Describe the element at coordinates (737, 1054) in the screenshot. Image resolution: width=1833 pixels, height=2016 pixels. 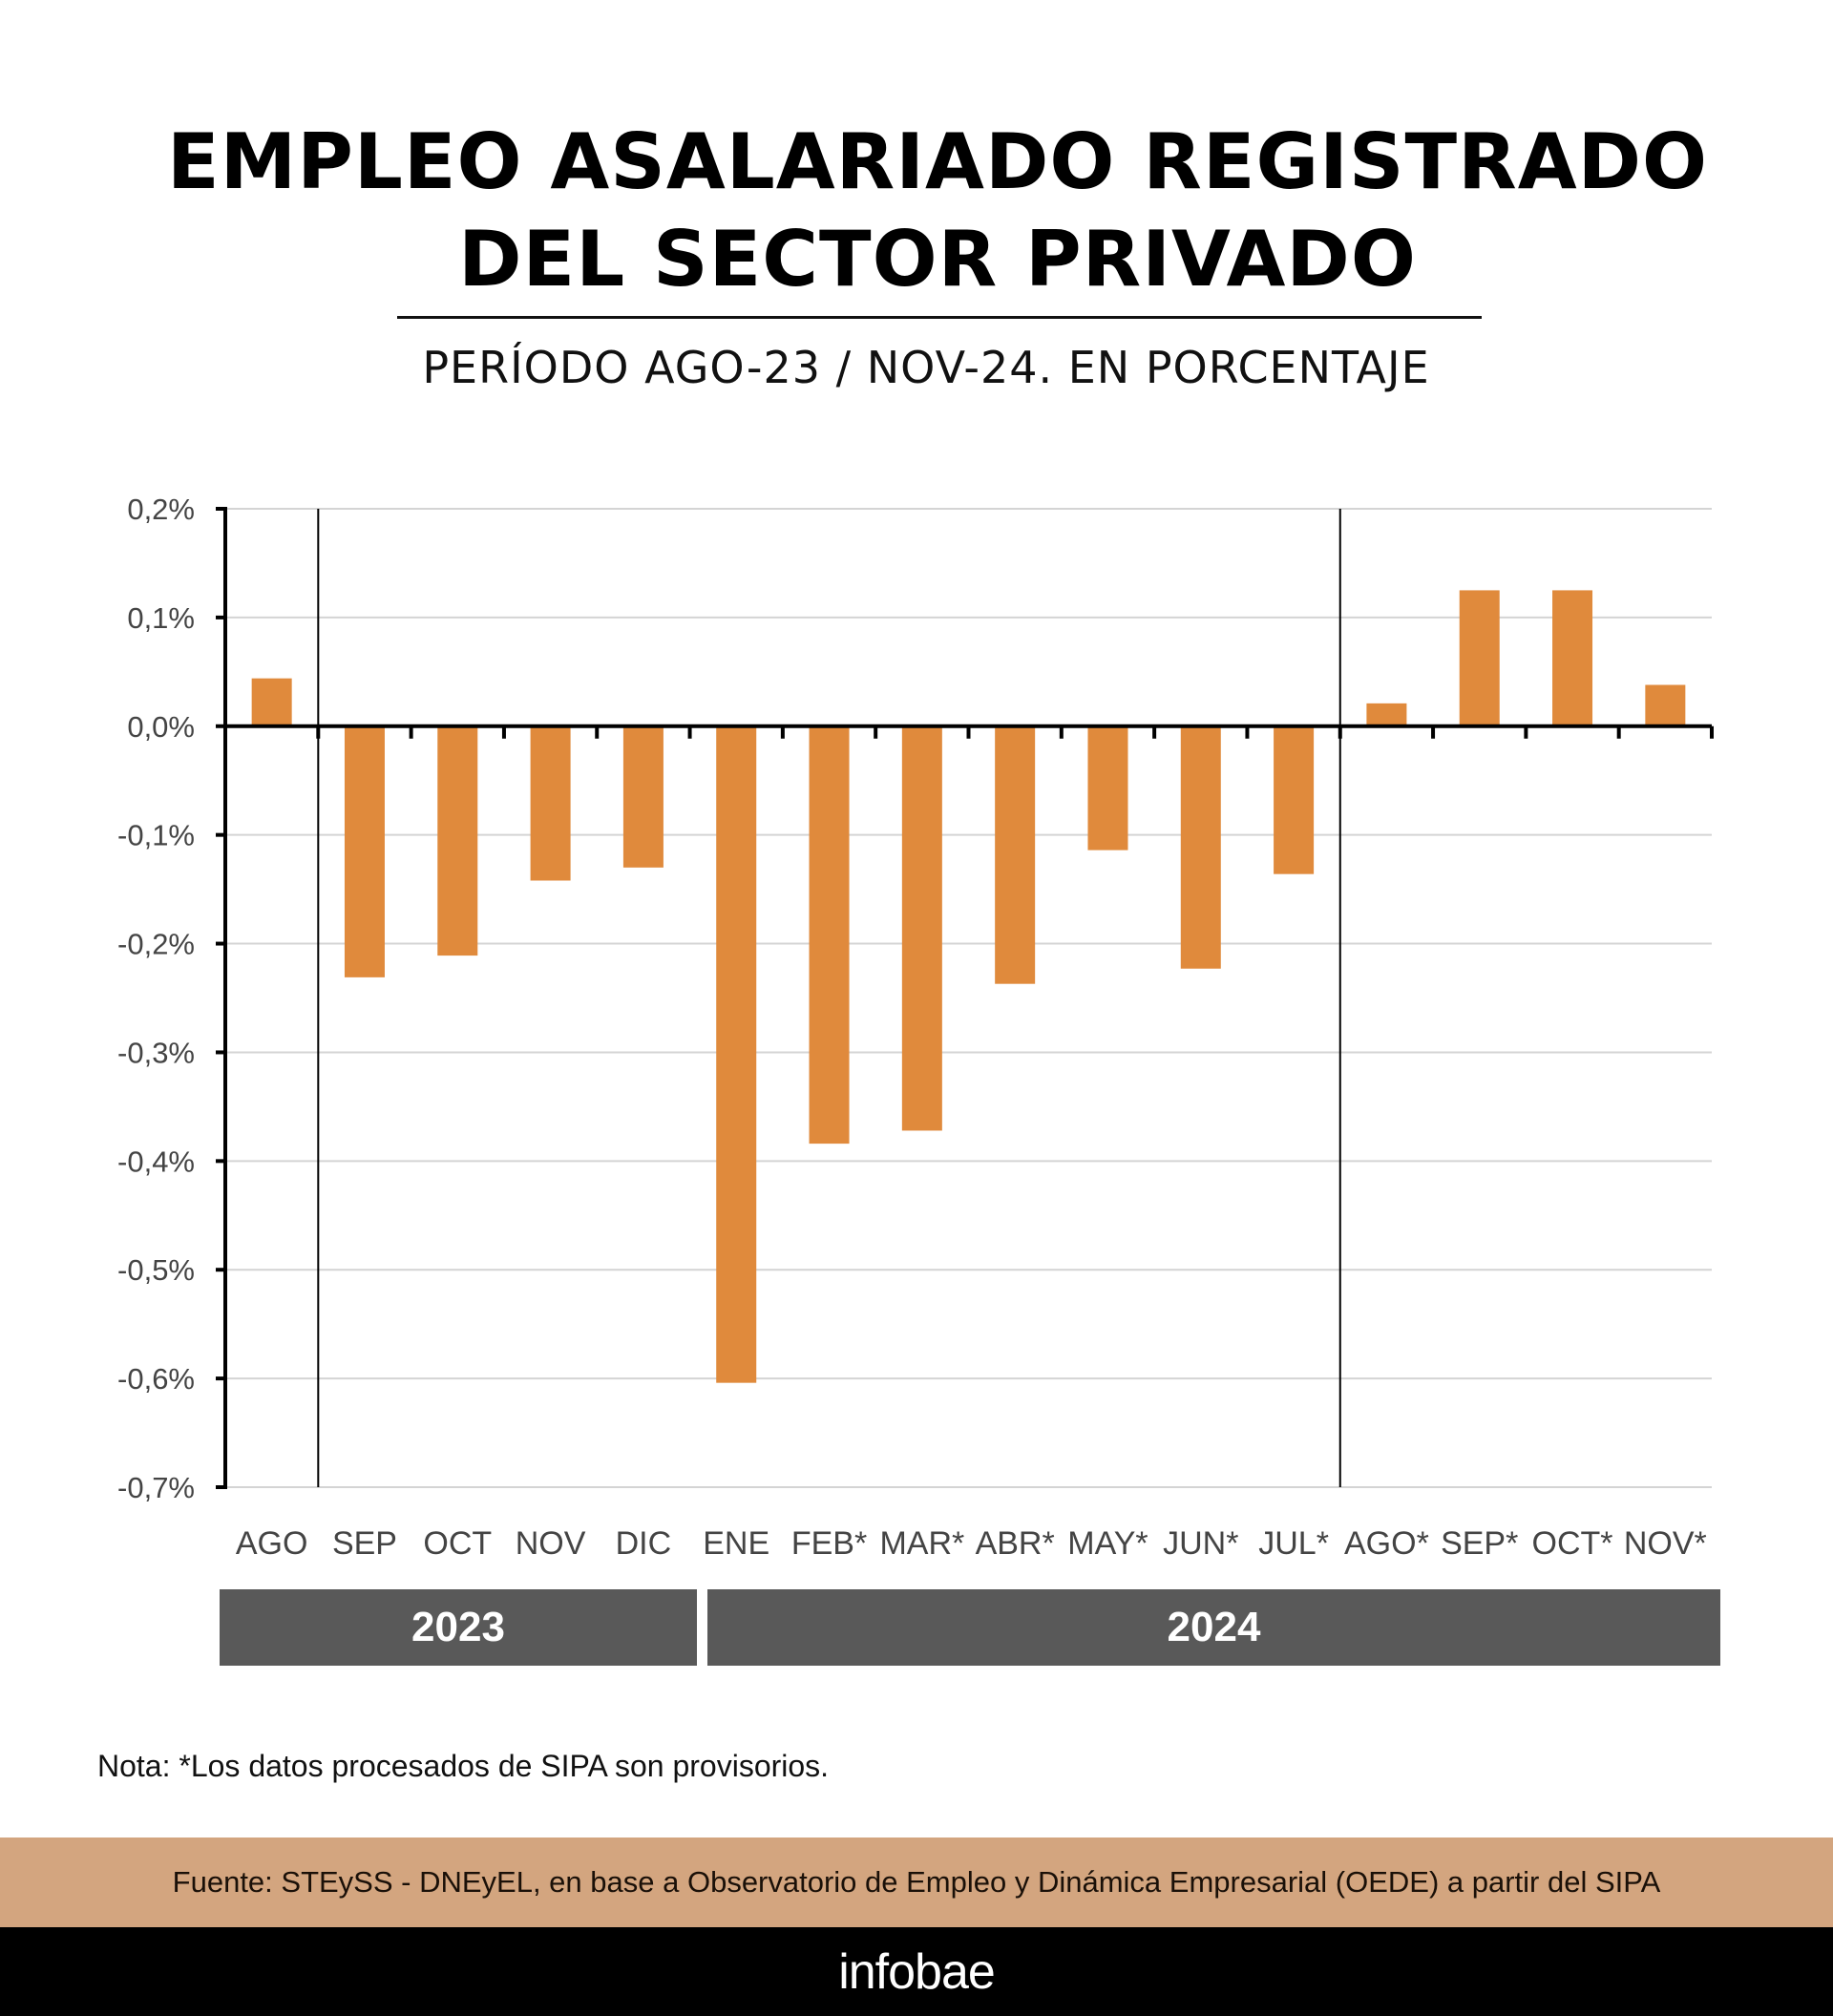
I see `bar-ene` at that location.